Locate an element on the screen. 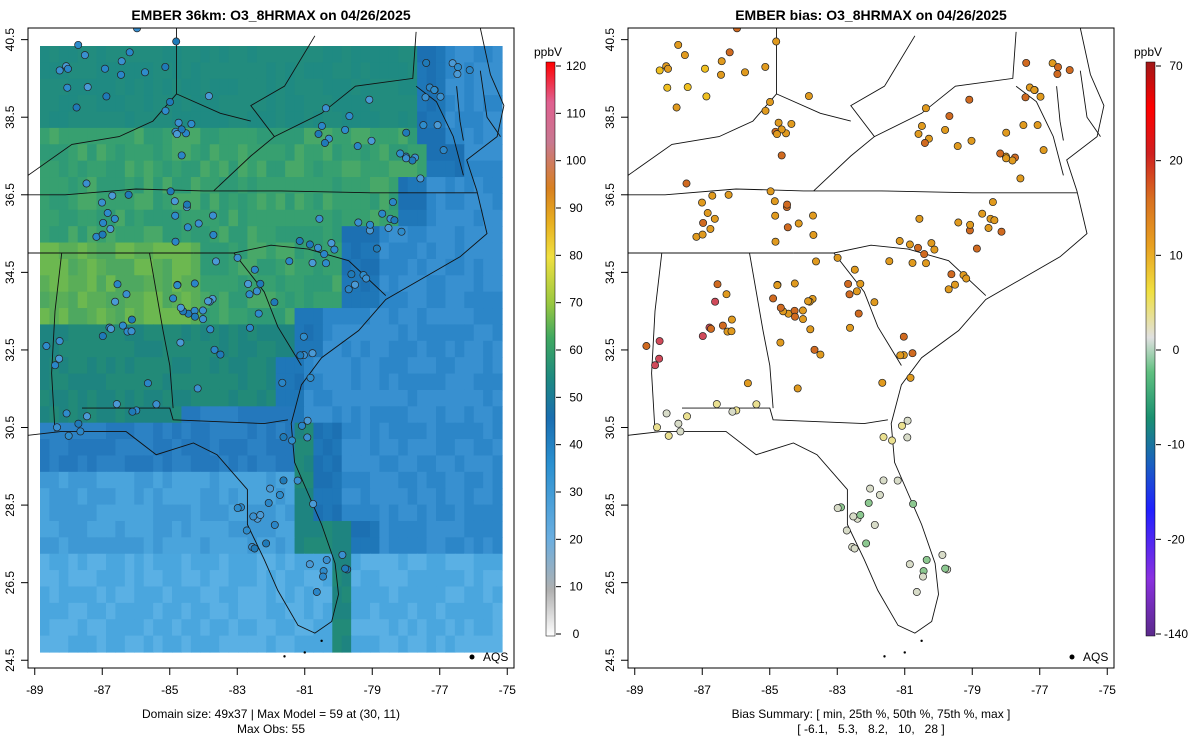 This screenshot has height=755, width=1200. island-mark is located at coordinates (904, 652).